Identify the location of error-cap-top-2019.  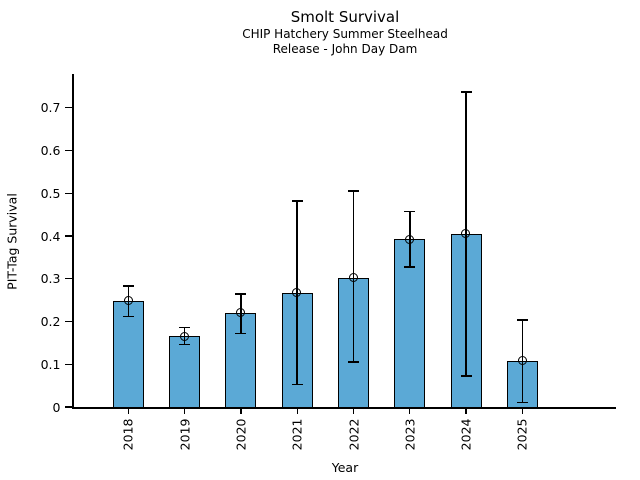
(185, 327).